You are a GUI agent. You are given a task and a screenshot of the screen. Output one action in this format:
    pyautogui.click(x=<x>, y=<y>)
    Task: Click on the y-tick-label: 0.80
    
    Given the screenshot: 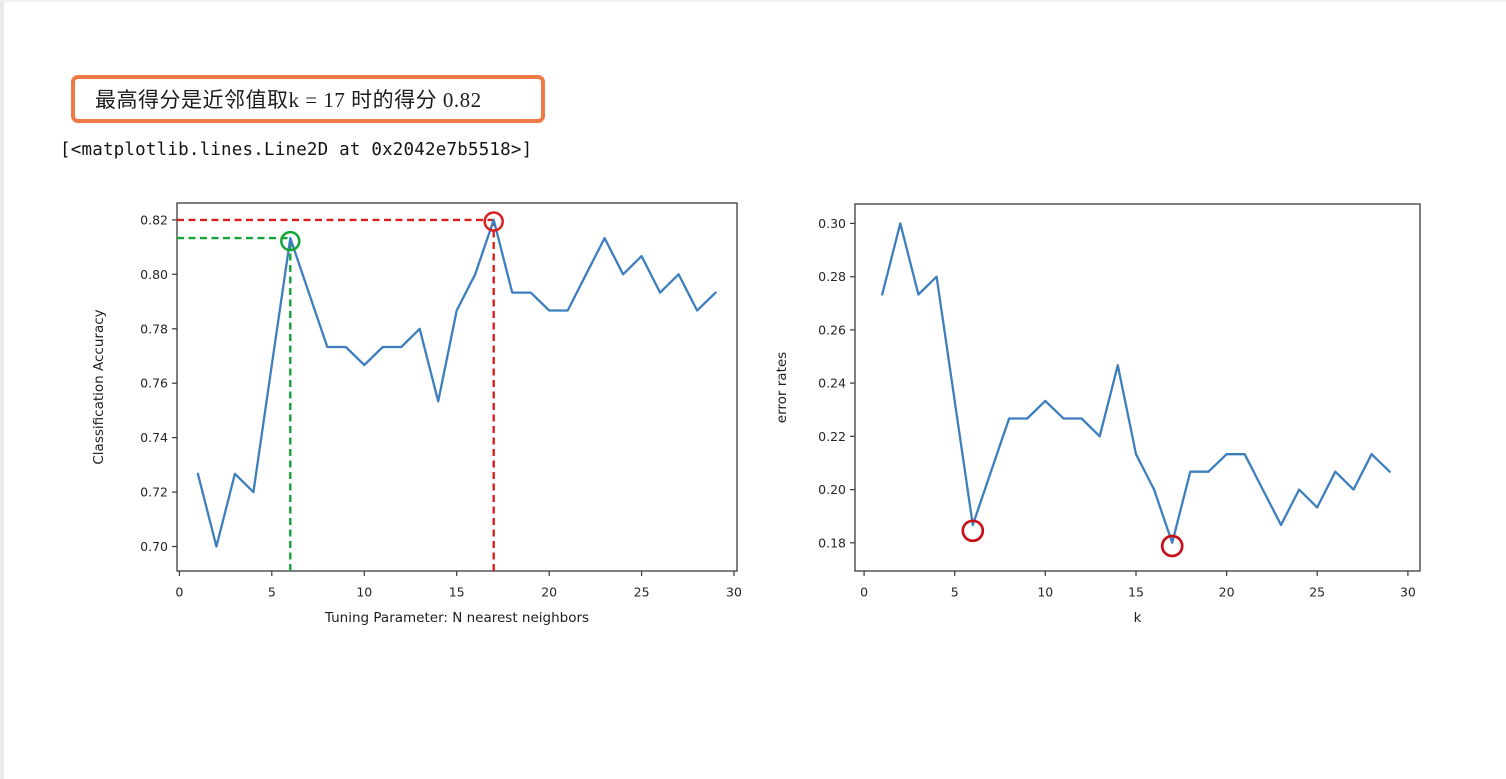 What is the action you would take?
    pyautogui.click(x=154, y=274)
    